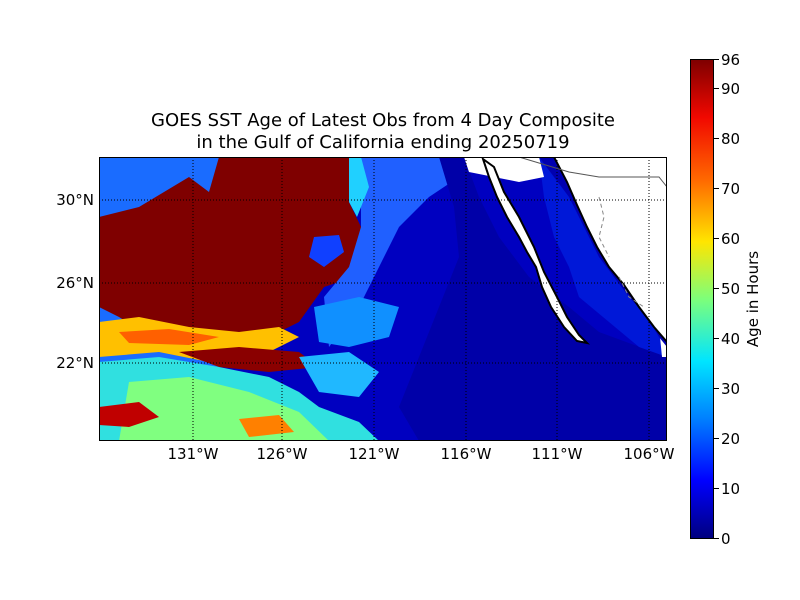 The height and width of the screenshot is (600, 800). What do you see at coordinates (75, 363) in the screenshot?
I see `y-tick-label: 22°N` at bounding box center [75, 363].